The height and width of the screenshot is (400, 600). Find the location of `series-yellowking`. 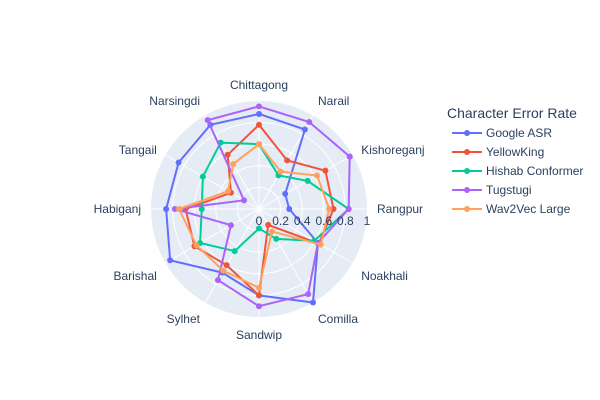

series-yellowking is located at coordinates (259, 210).